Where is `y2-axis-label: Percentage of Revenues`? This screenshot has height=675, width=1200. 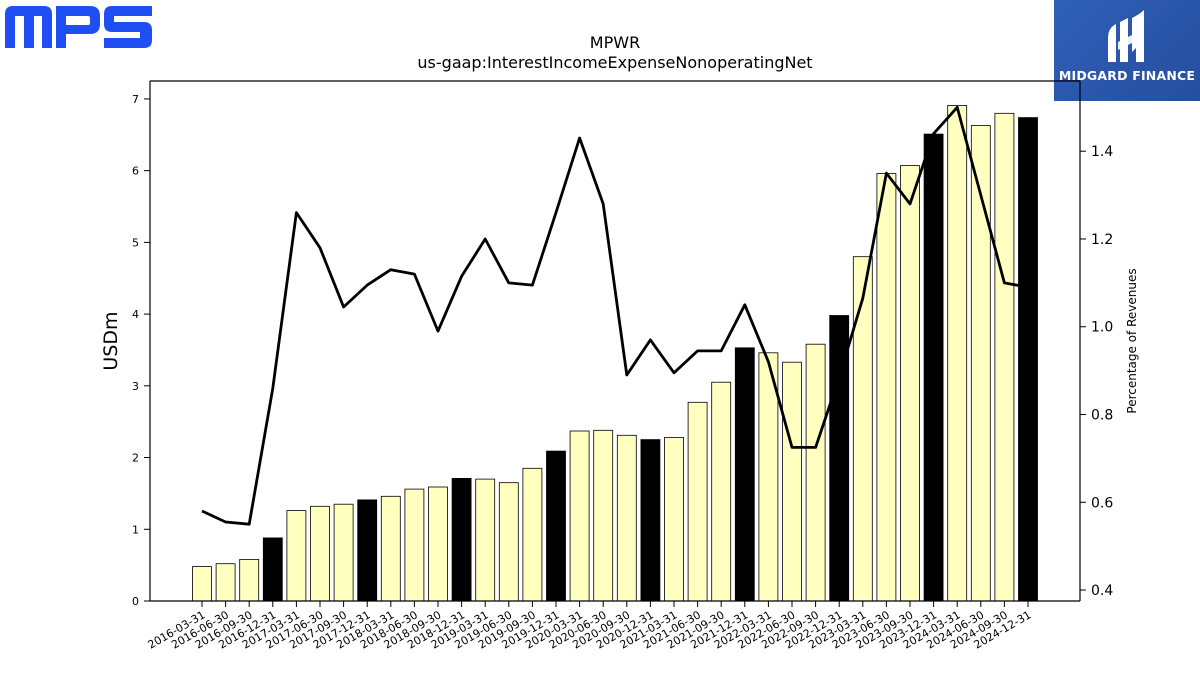 y2-axis-label: Percentage of Revenues is located at coordinates (1132, 340).